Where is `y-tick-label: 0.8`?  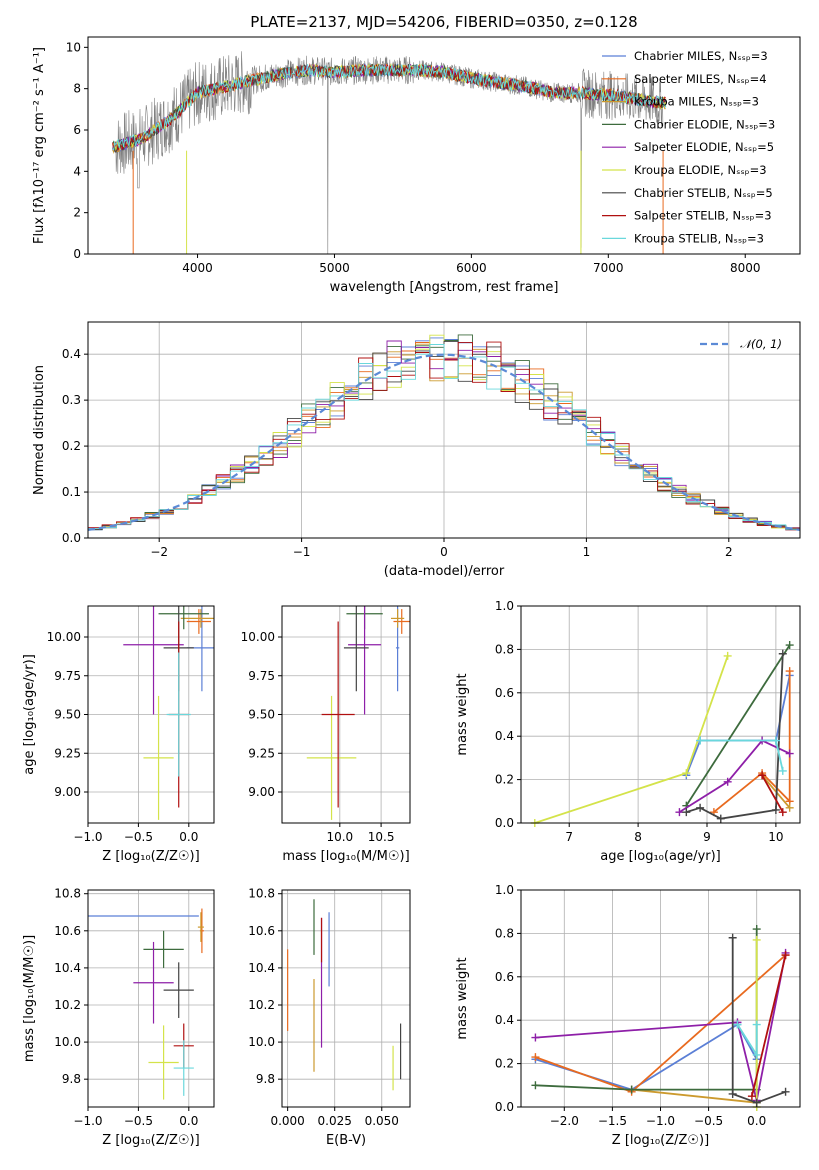
y-tick-label: 0.8 is located at coordinates (504, 933).